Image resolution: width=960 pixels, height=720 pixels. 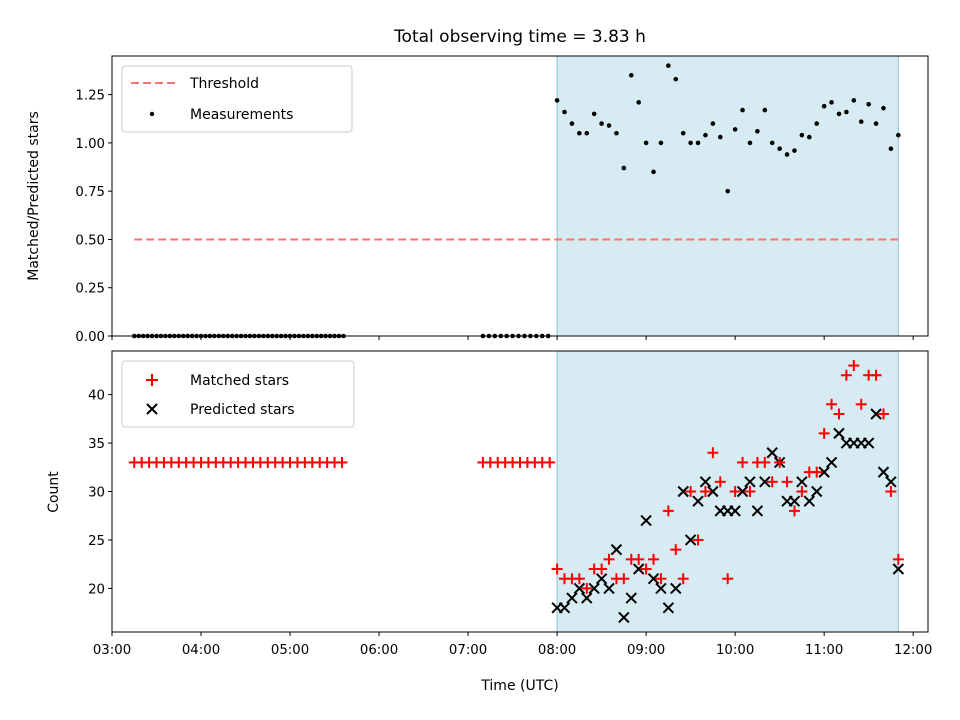 What do you see at coordinates (238, 394) in the screenshot?
I see `bottom-legend: Matched stars Predicted stars` at bounding box center [238, 394].